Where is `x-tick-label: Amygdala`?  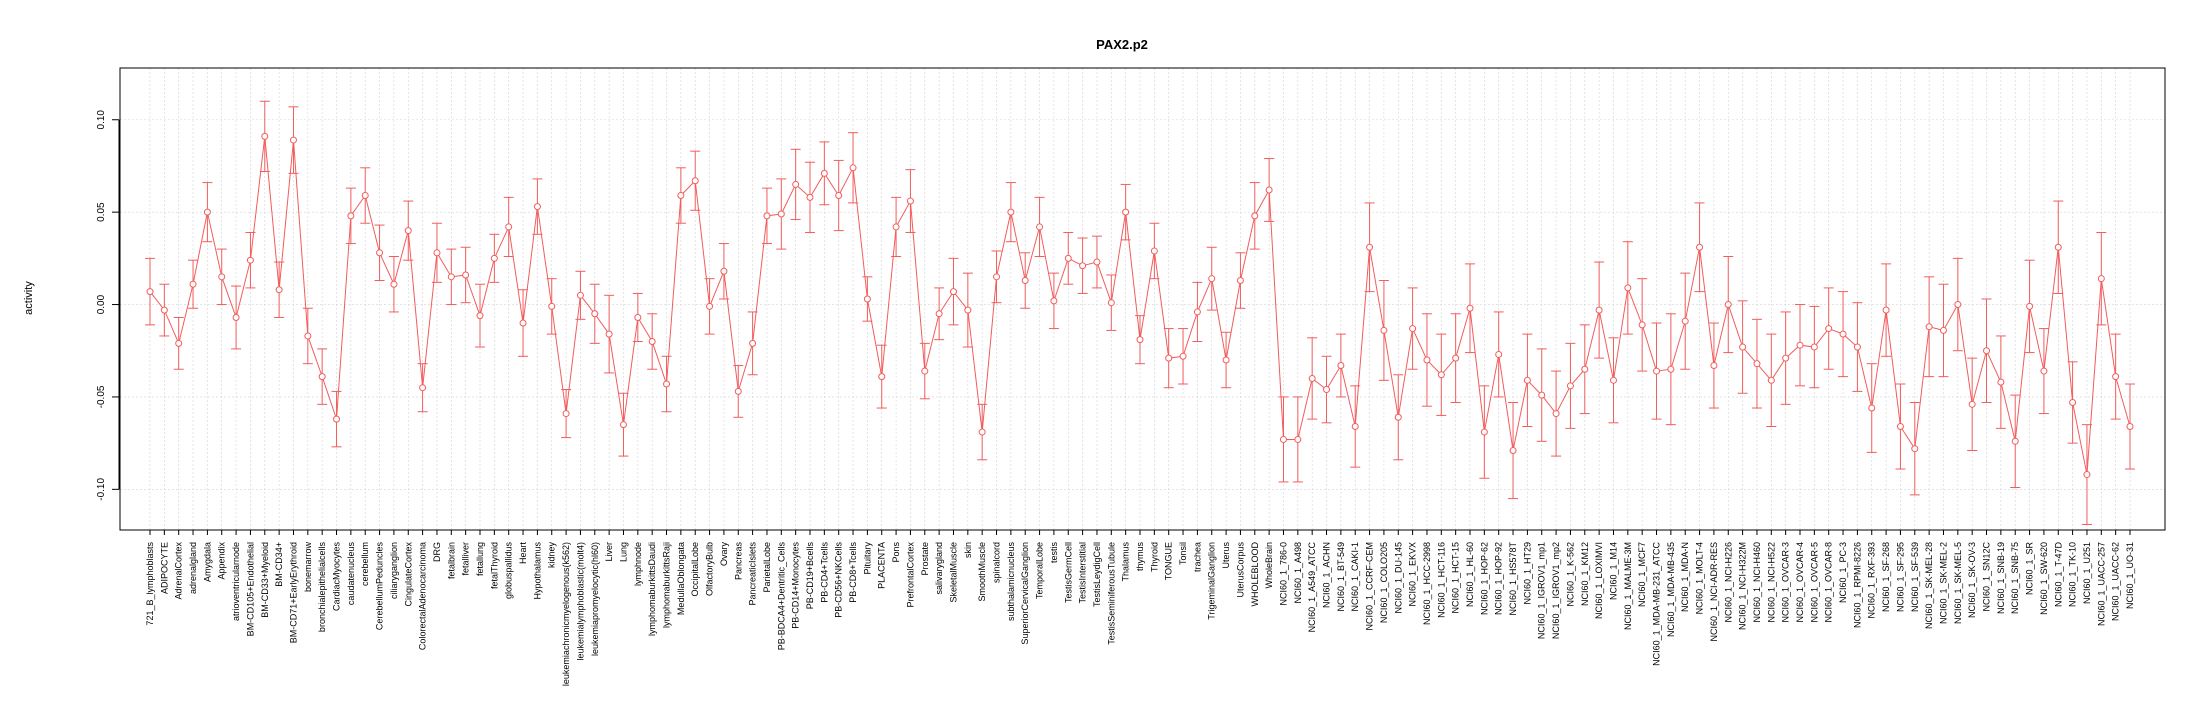
x-tick-label: Amygdala is located at coordinates (207, 562).